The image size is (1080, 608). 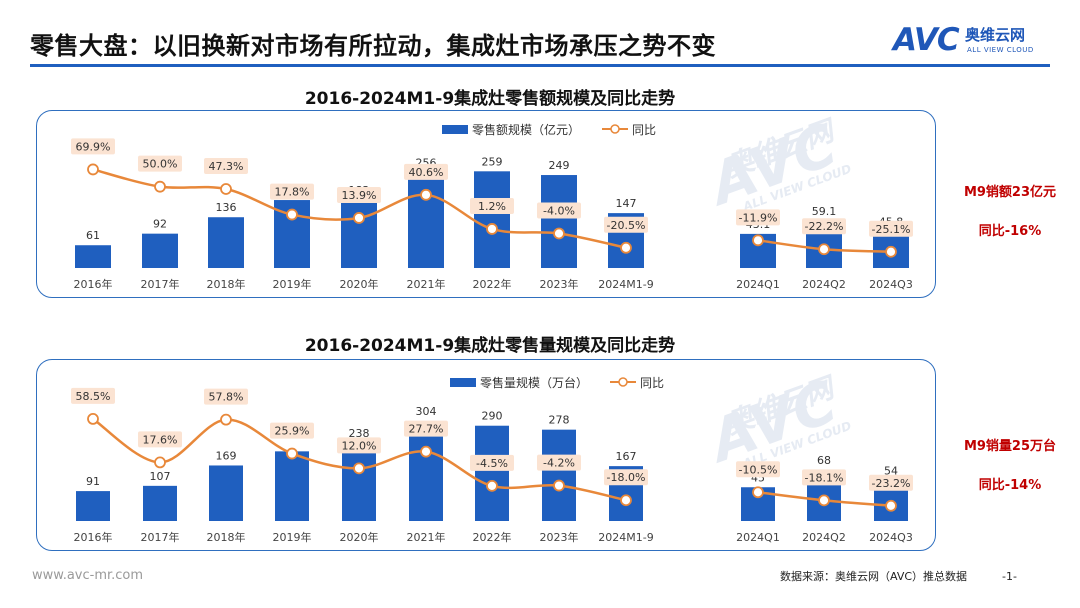 What do you see at coordinates (226, 166) in the screenshot?
I see `chart1-yoy-label-2: 47.3%` at bounding box center [226, 166].